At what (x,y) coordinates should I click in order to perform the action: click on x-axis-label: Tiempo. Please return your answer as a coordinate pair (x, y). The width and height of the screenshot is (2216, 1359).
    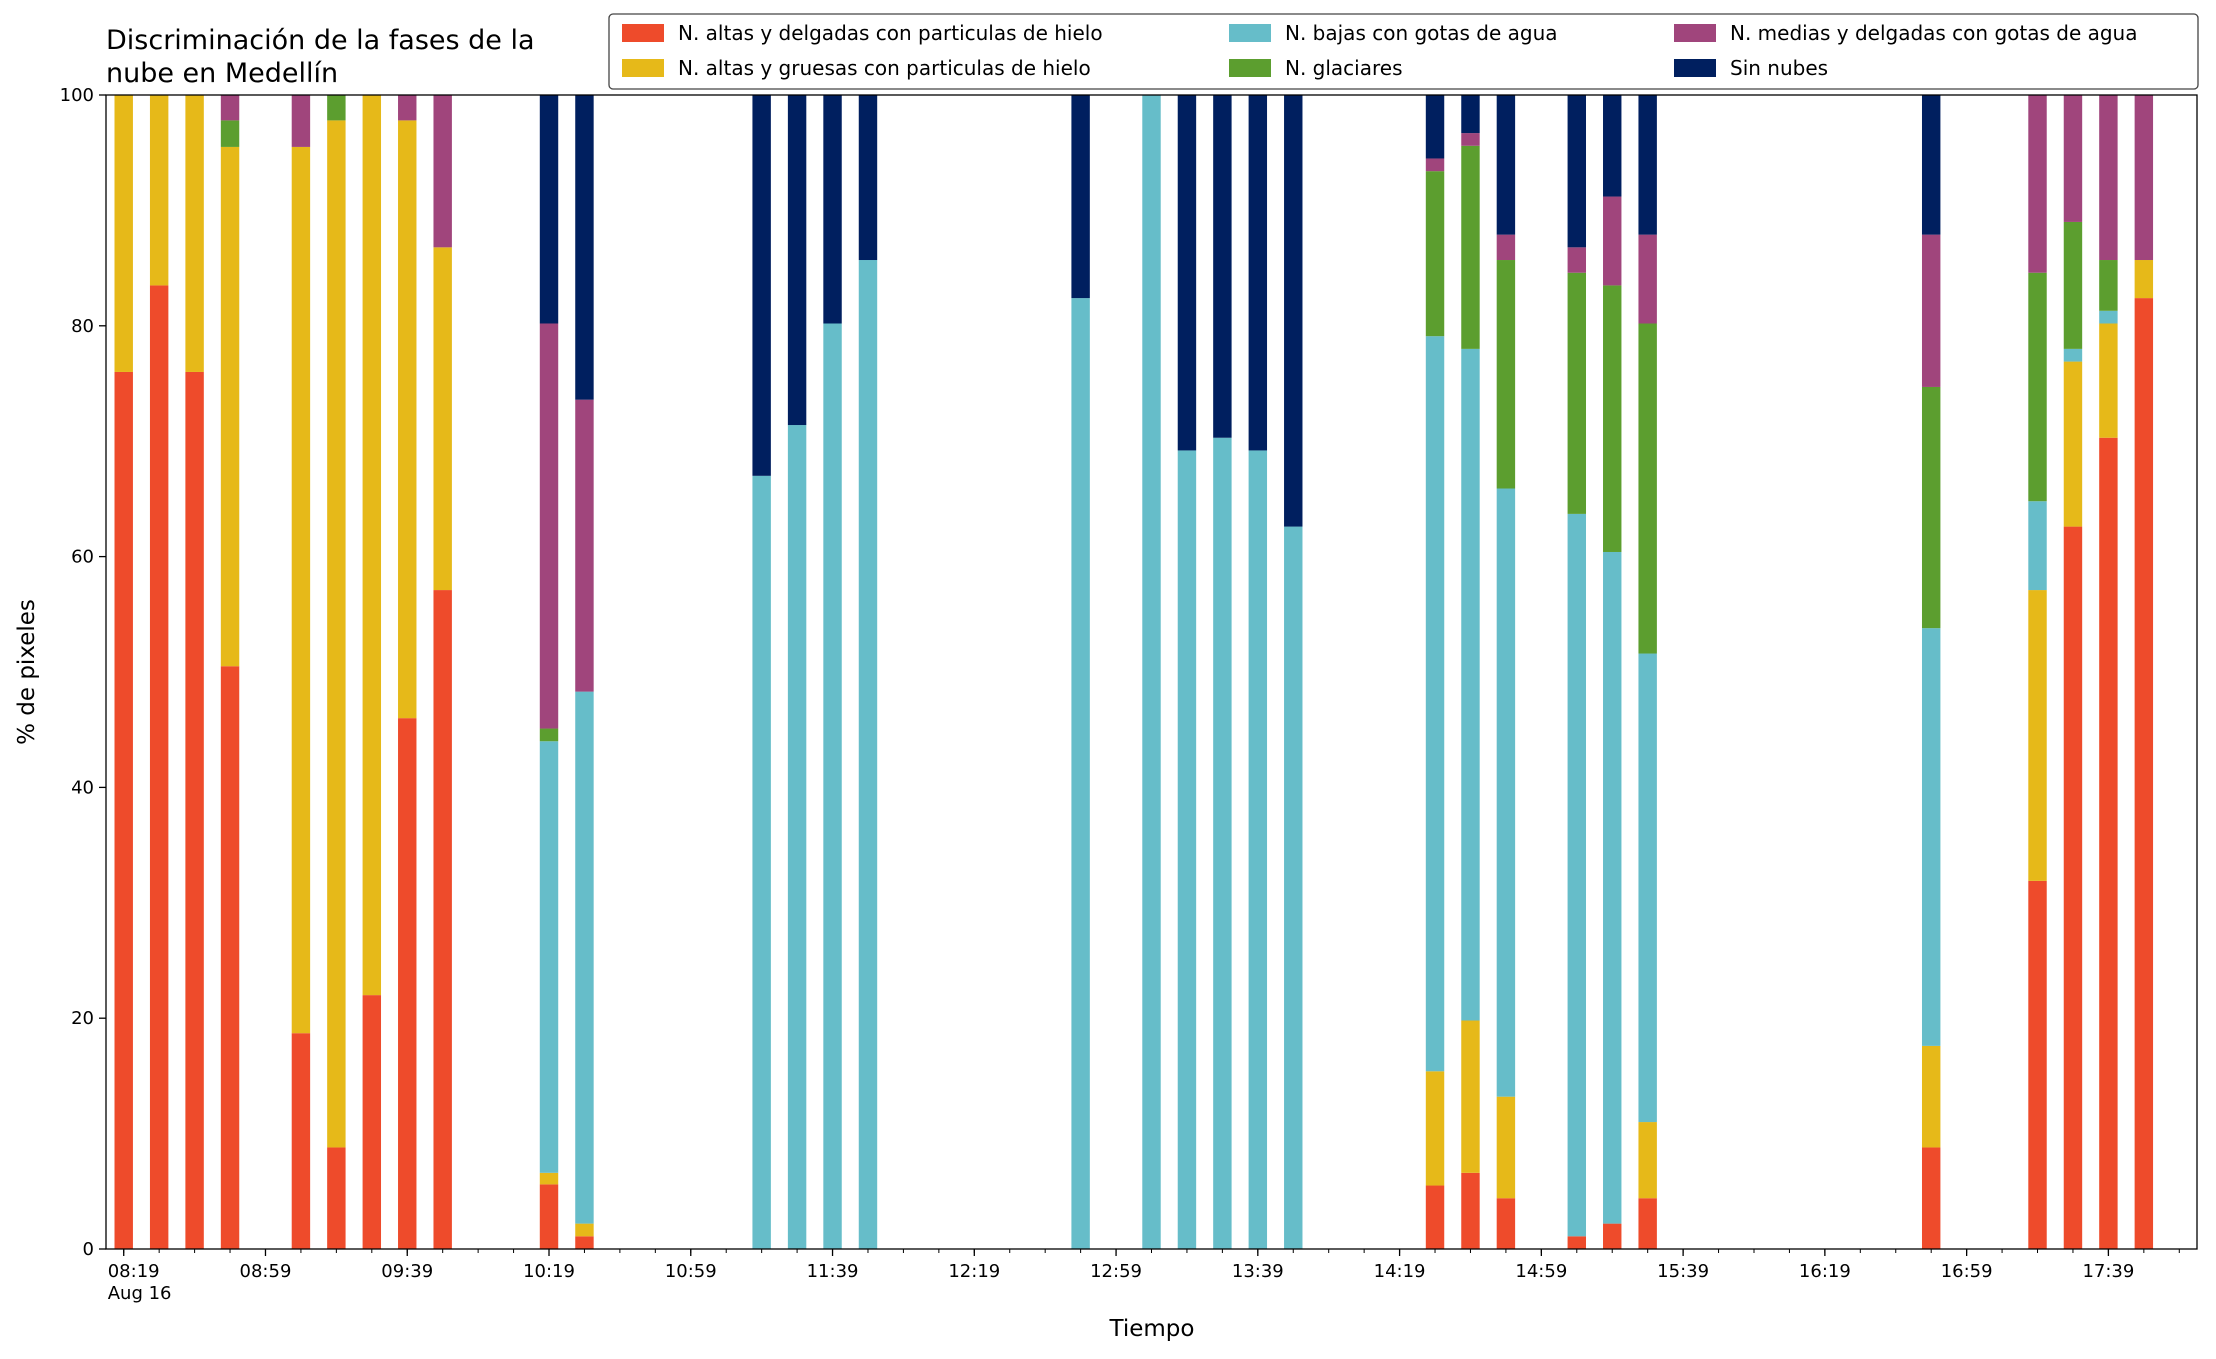
    Looking at the image, I should click on (1152, 1329).